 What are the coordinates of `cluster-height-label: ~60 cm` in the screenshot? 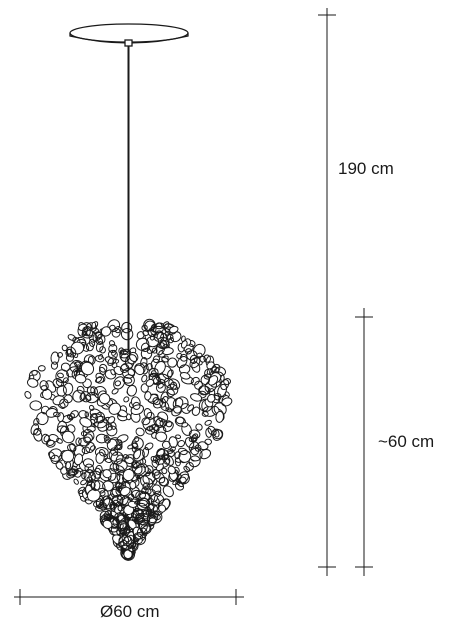 It's located at (406, 441).